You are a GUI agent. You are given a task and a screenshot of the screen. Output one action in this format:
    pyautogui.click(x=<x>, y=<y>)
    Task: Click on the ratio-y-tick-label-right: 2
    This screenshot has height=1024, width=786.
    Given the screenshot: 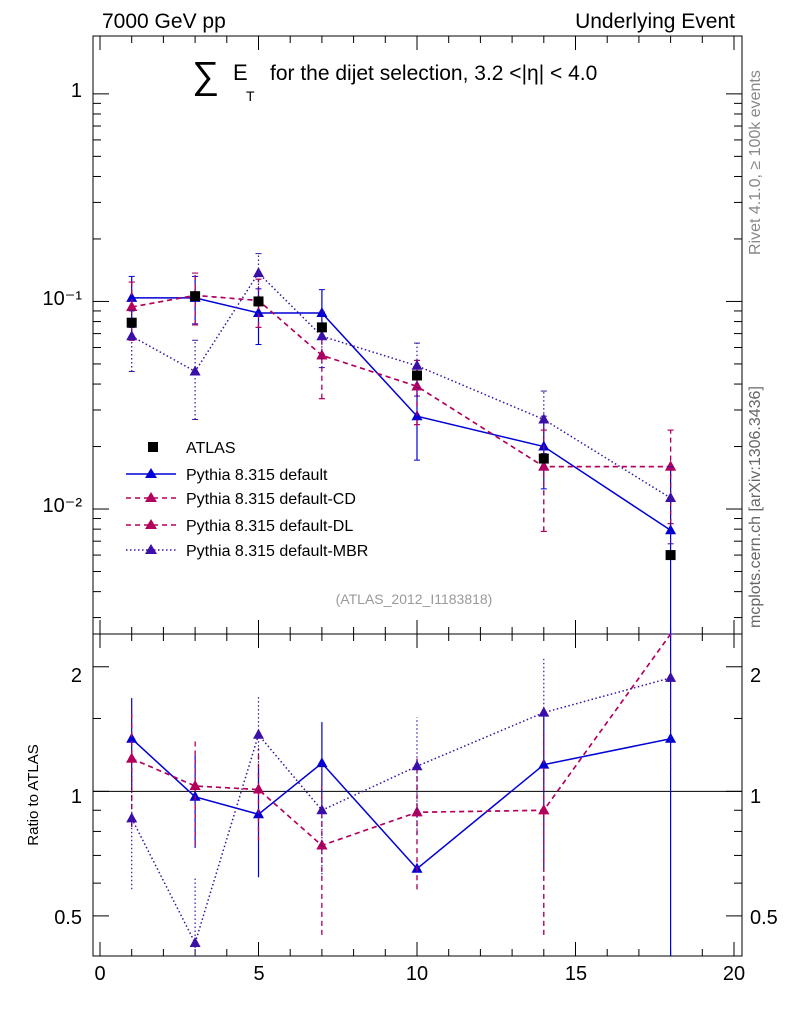 What is the action you would take?
    pyautogui.click(x=755, y=676)
    